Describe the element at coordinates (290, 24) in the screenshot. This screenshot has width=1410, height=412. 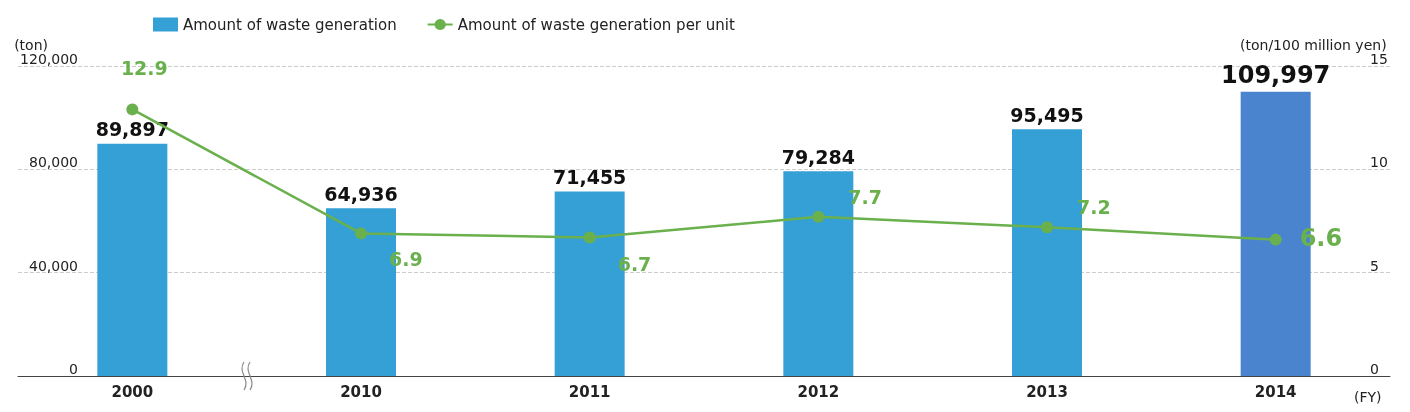
I see `legend-label: Amount of waste generation` at that location.